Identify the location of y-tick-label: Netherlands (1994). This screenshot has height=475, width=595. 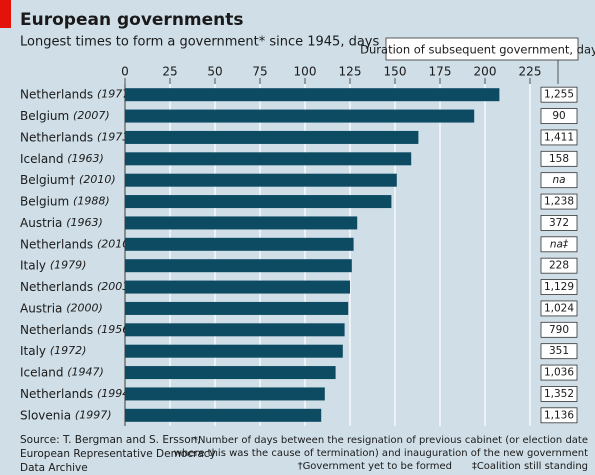
(77, 393).